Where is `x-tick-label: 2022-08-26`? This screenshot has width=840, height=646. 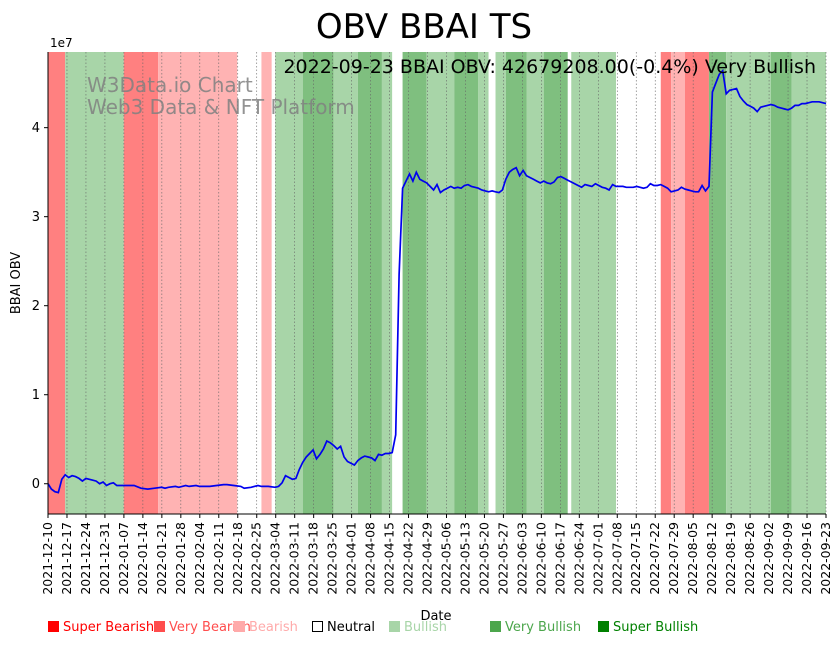 x-tick-label: 2022-08-26 is located at coordinates (749, 558).